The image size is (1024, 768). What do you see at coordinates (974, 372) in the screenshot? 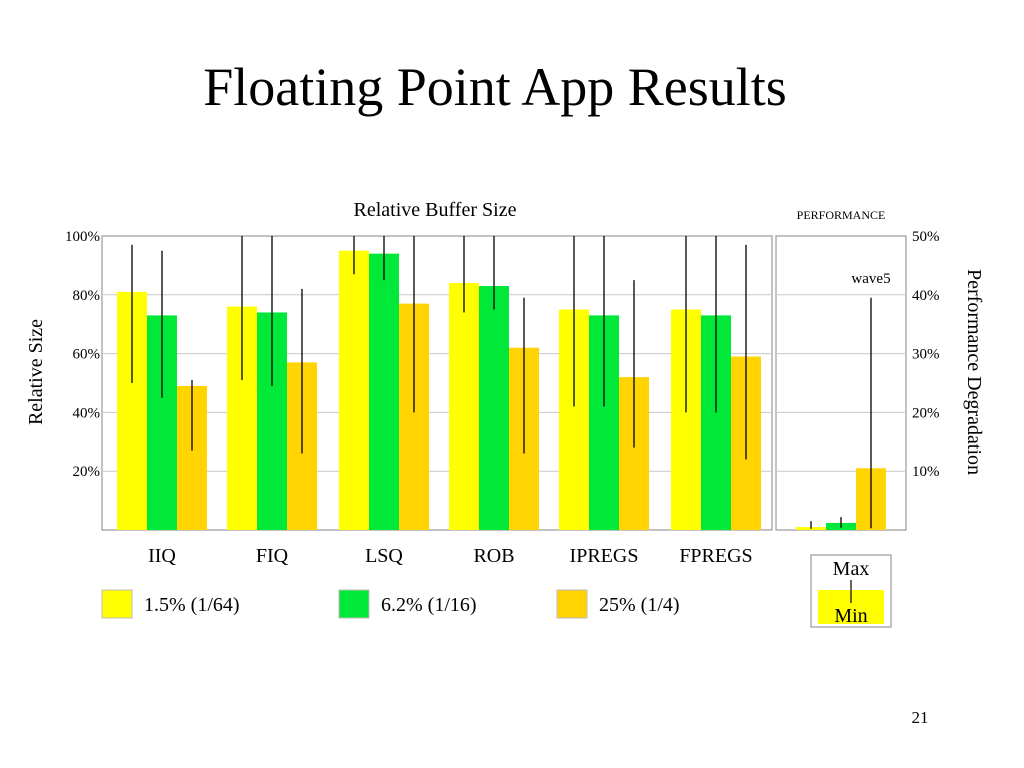
I see `perf-y-axis-label: Performance Degradation` at bounding box center [974, 372].